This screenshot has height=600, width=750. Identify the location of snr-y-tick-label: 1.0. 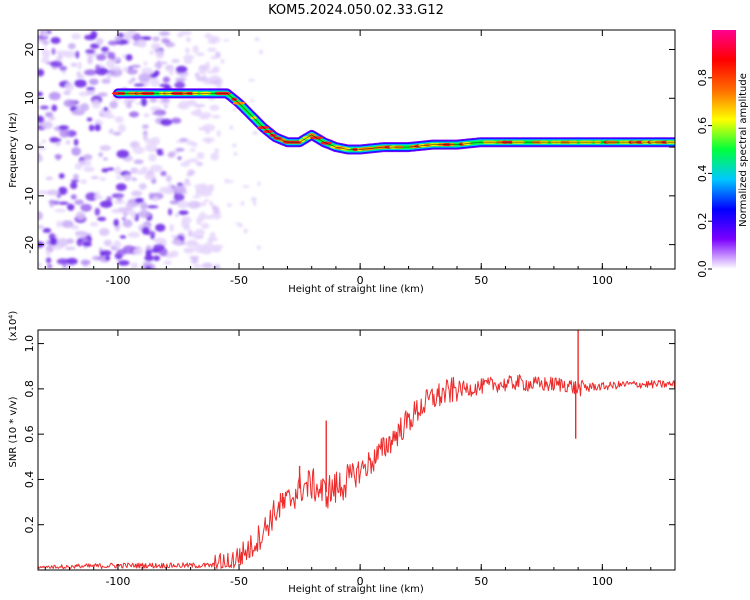
(29, 344).